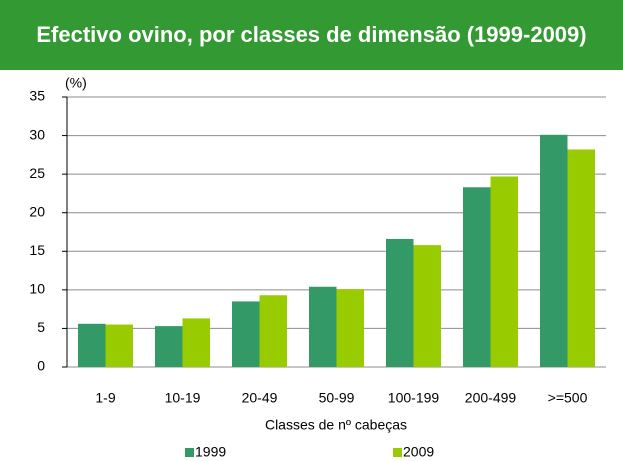  What do you see at coordinates (491, 398) in the screenshot?
I see `x-tick-label: 200-499` at bounding box center [491, 398].